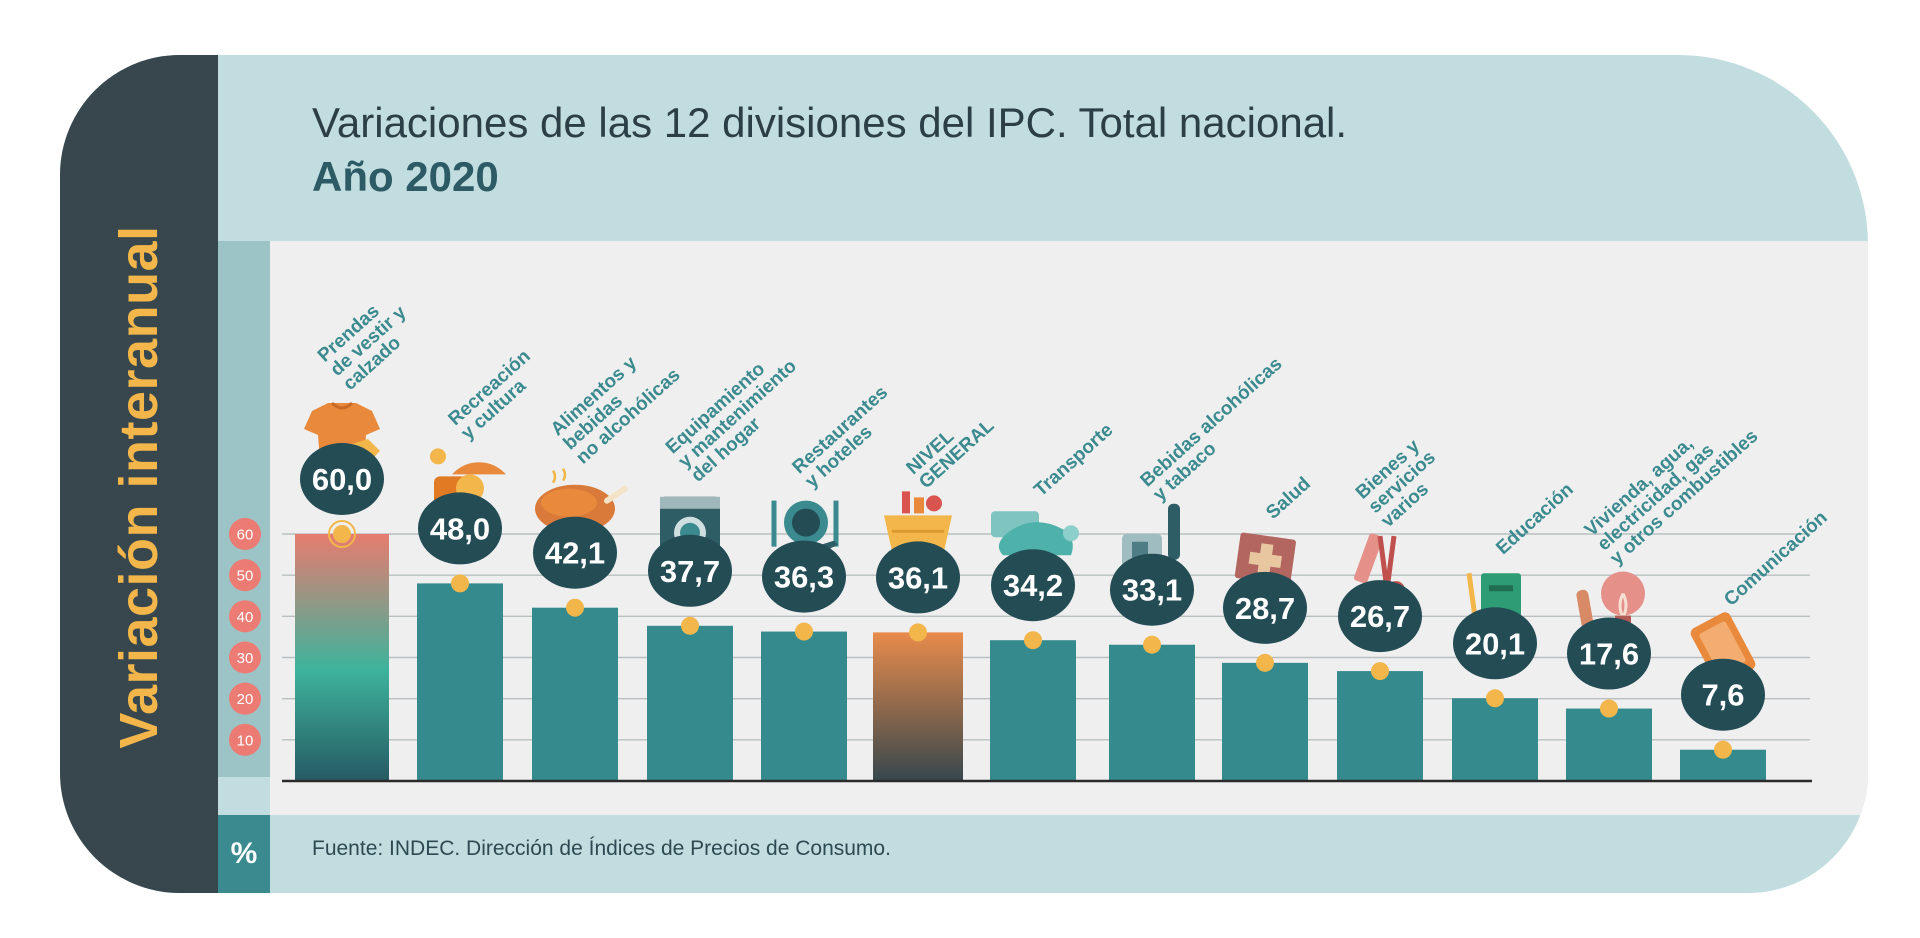 This screenshot has height=938, width=1920. Describe the element at coordinates (581, 500) in the screenshot. I see `roast-chicken-icon` at that location.